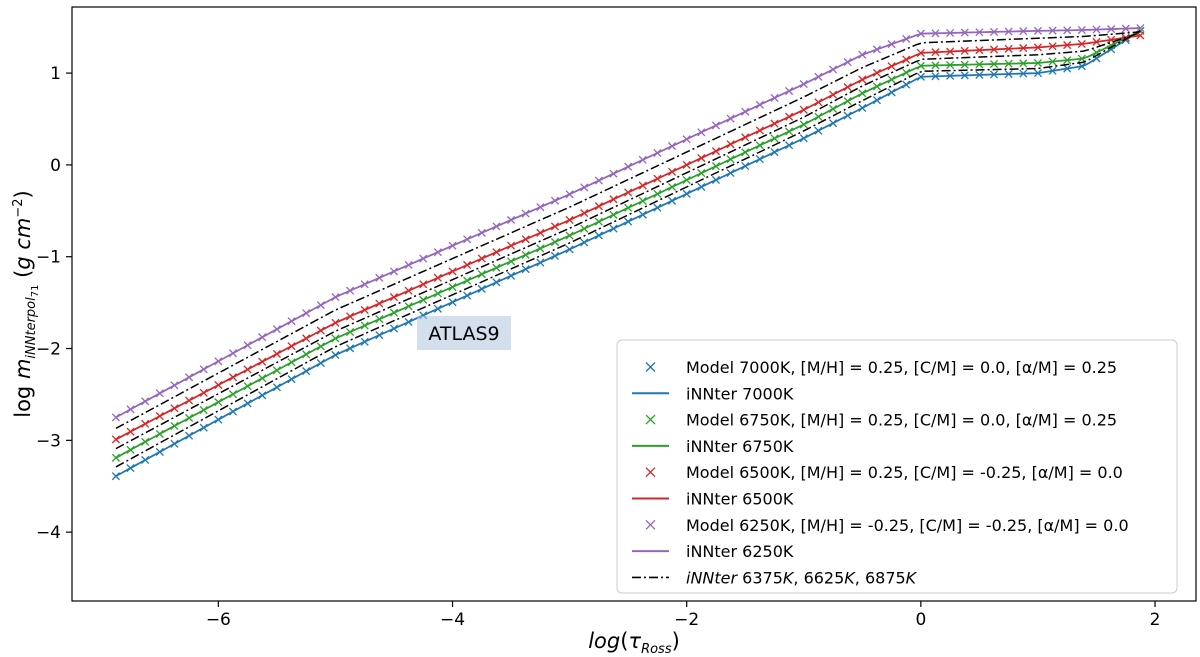 This screenshot has width=1200, height=657. Describe the element at coordinates (634, 643) in the screenshot. I see `x-axis-label: log(τRoss)` at that location.